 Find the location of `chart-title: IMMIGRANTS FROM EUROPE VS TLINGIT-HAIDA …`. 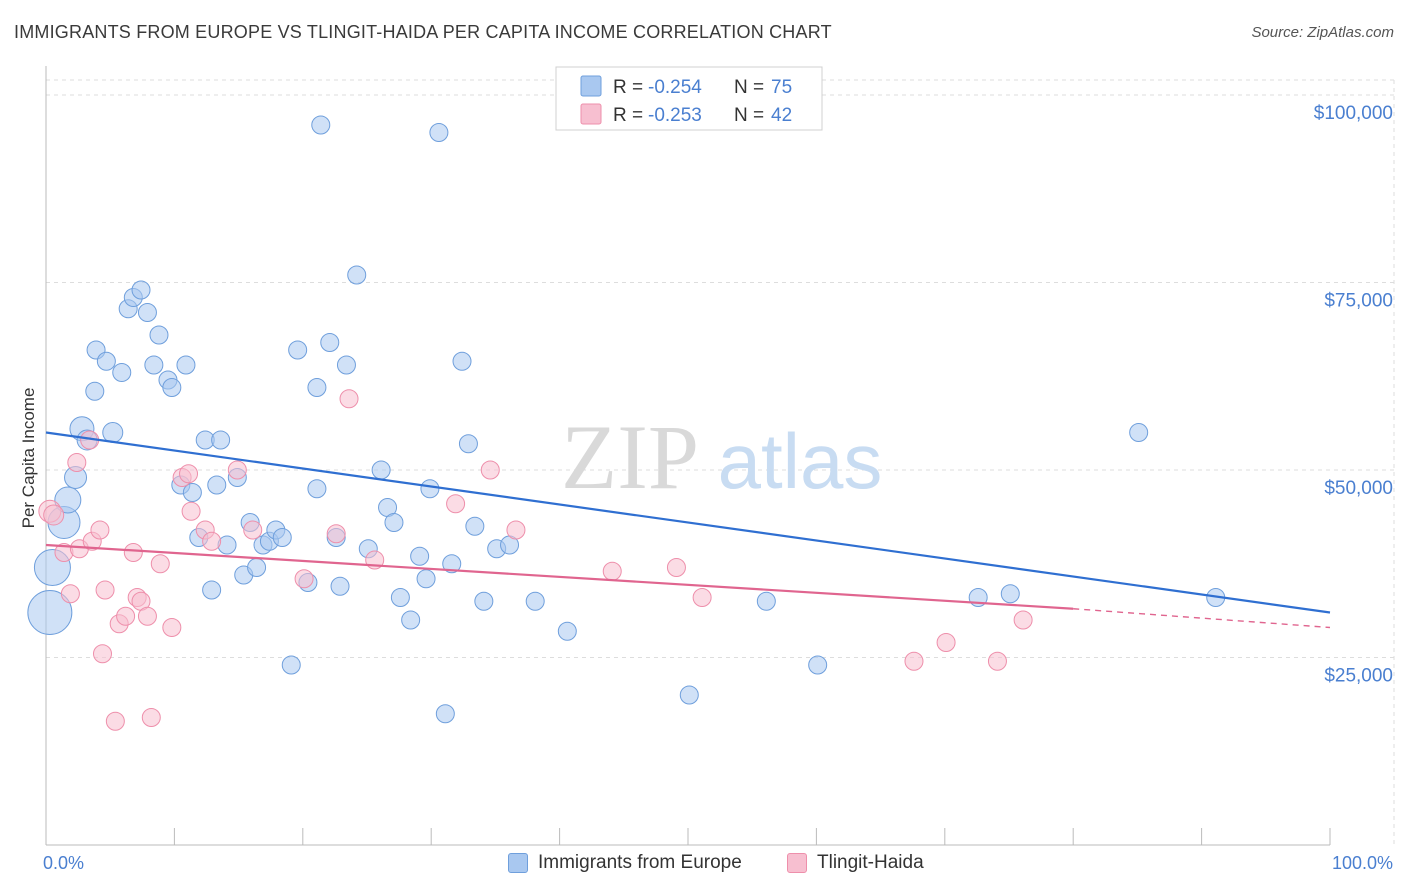

chart-title: IMMIGRANTS FROM EUROPE VS TLINGIT-HAIDA … is located at coordinates (423, 32).